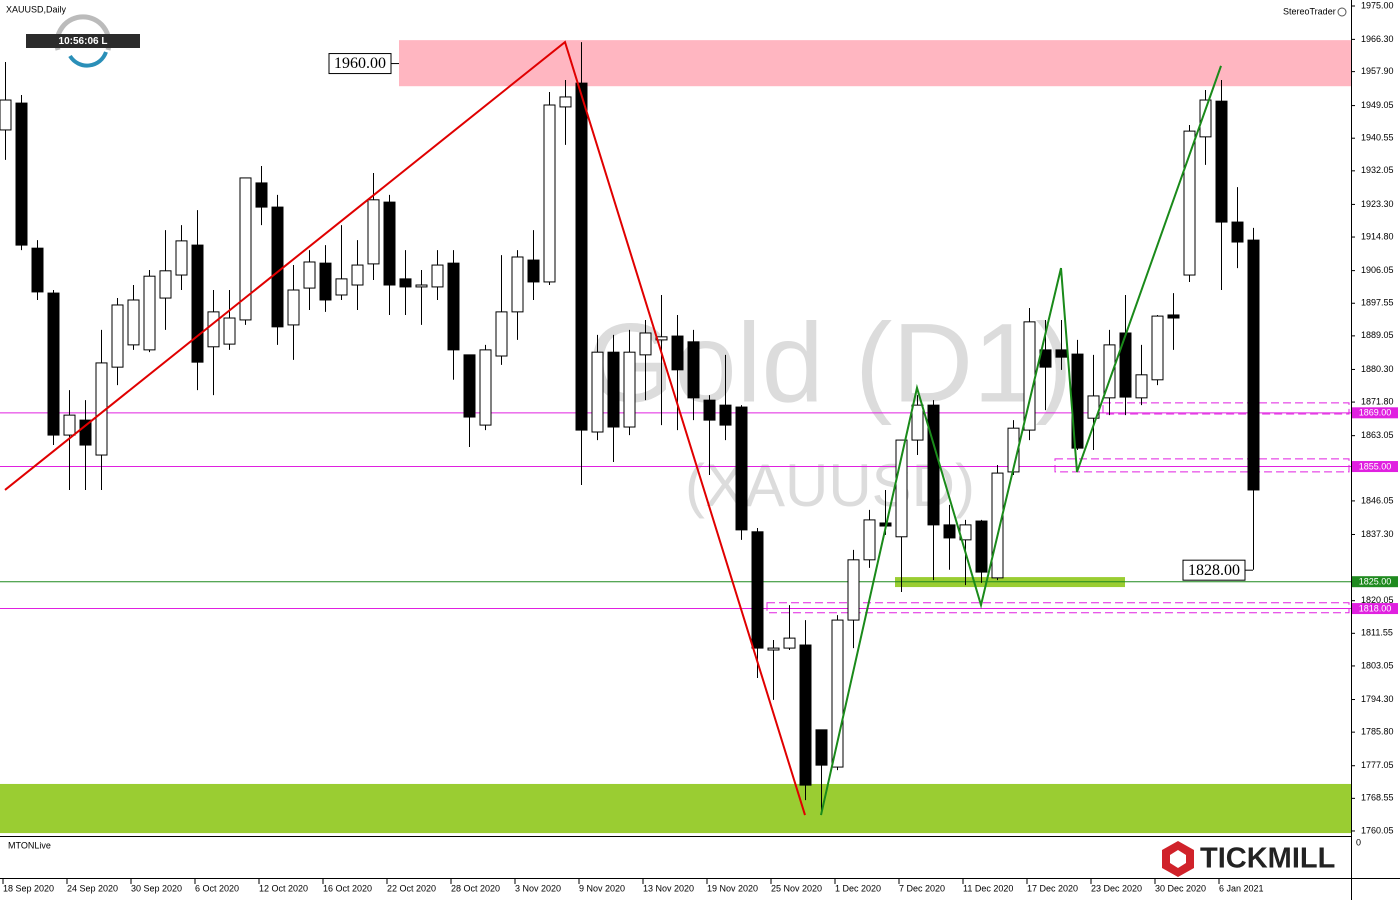  Describe the element at coordinates (988, 888) in the screenshot. I see `x-tick-label: 11 Dec 2020` at that location.